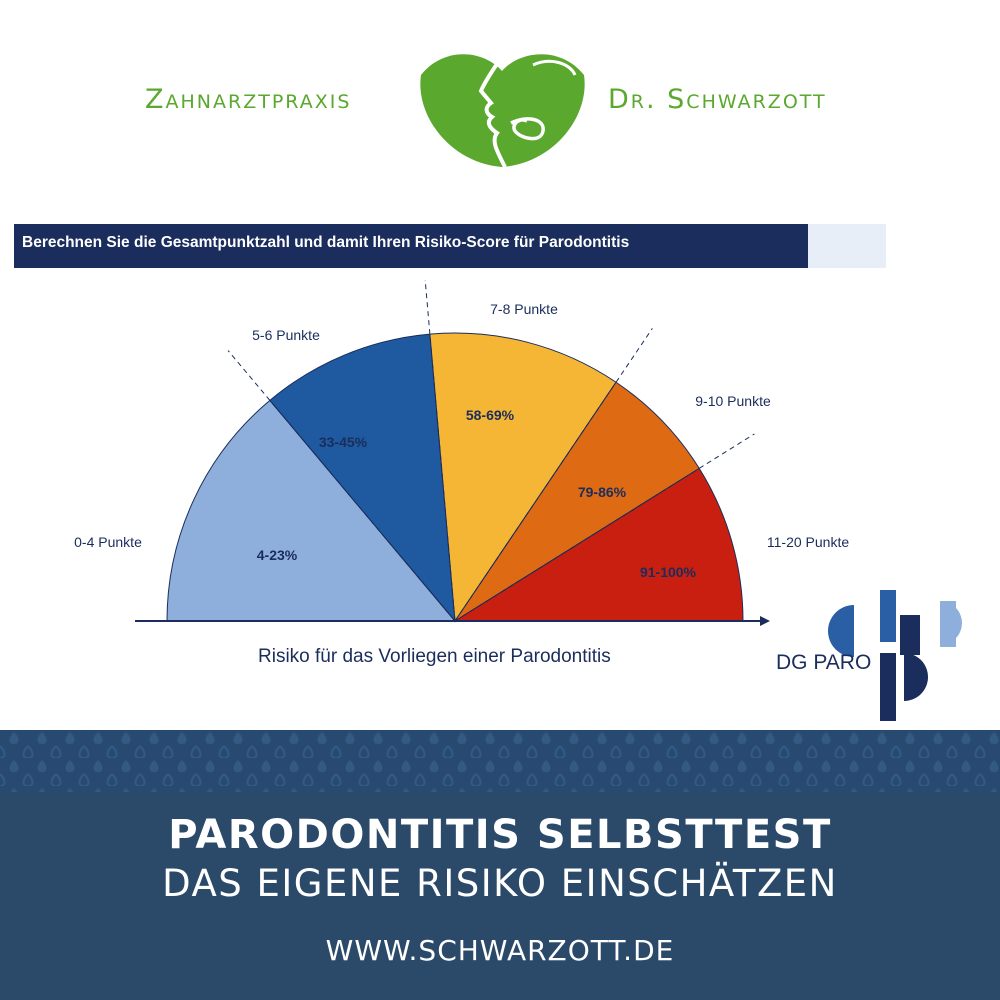  I want to click on chart-value-label: 79-86%, so click(602, 492).